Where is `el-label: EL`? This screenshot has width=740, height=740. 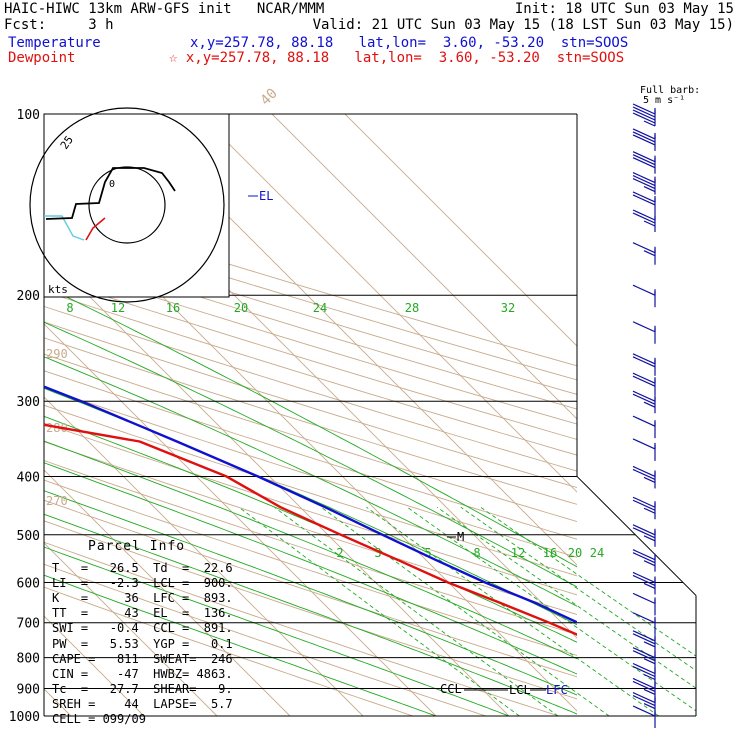 el-label: EL is located at coordinates (266, 196).